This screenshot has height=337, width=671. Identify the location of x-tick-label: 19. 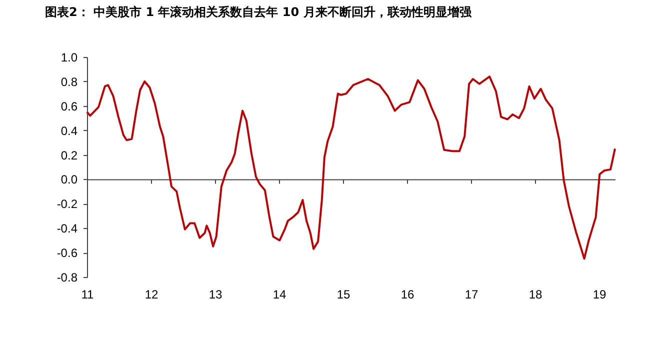
(599, 295).